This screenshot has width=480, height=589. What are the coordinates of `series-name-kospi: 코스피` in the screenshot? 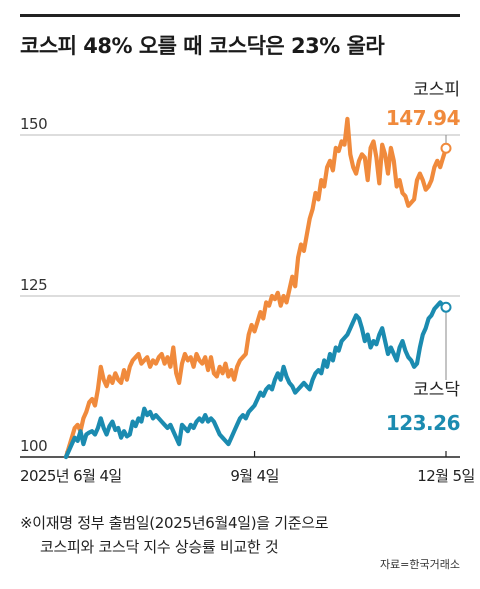 It's located at (436, 90).